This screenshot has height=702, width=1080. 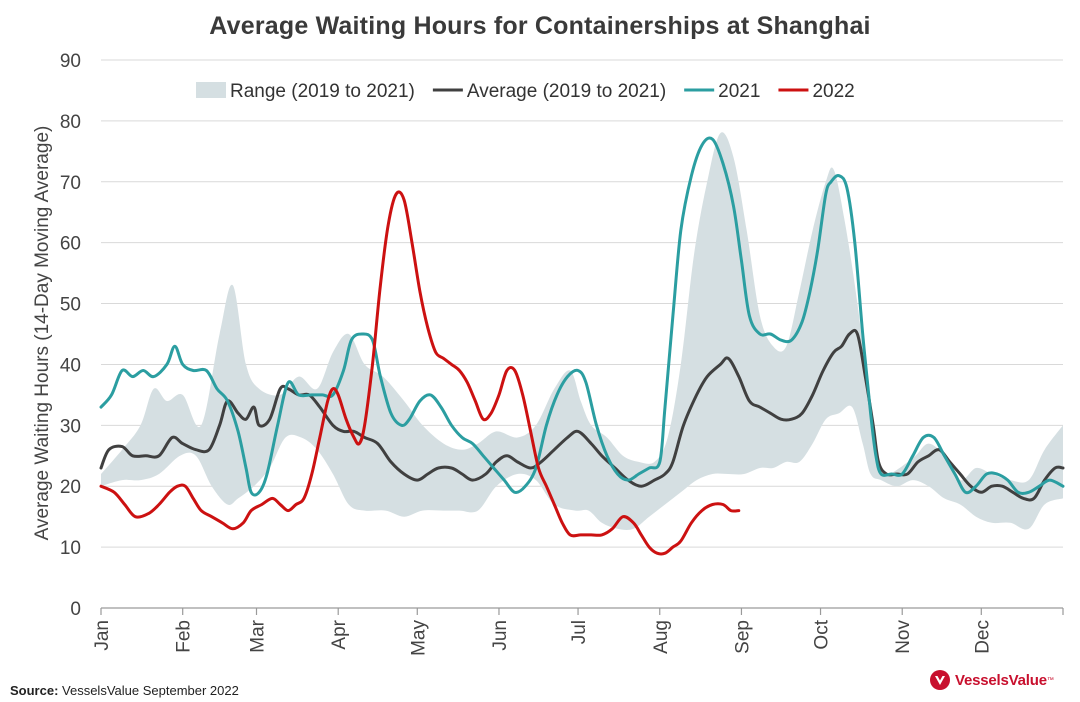 What do you see at coordinates (579, 632) in the screenshot?
I see `x-tick-label-jul: Jul` at bounding box center [579, 632].